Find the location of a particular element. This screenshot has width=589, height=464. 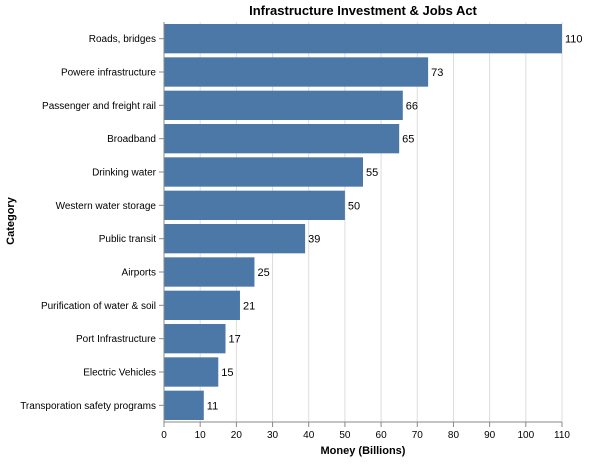

y-tick-label: Public transit is located at coordinates (127, 239).